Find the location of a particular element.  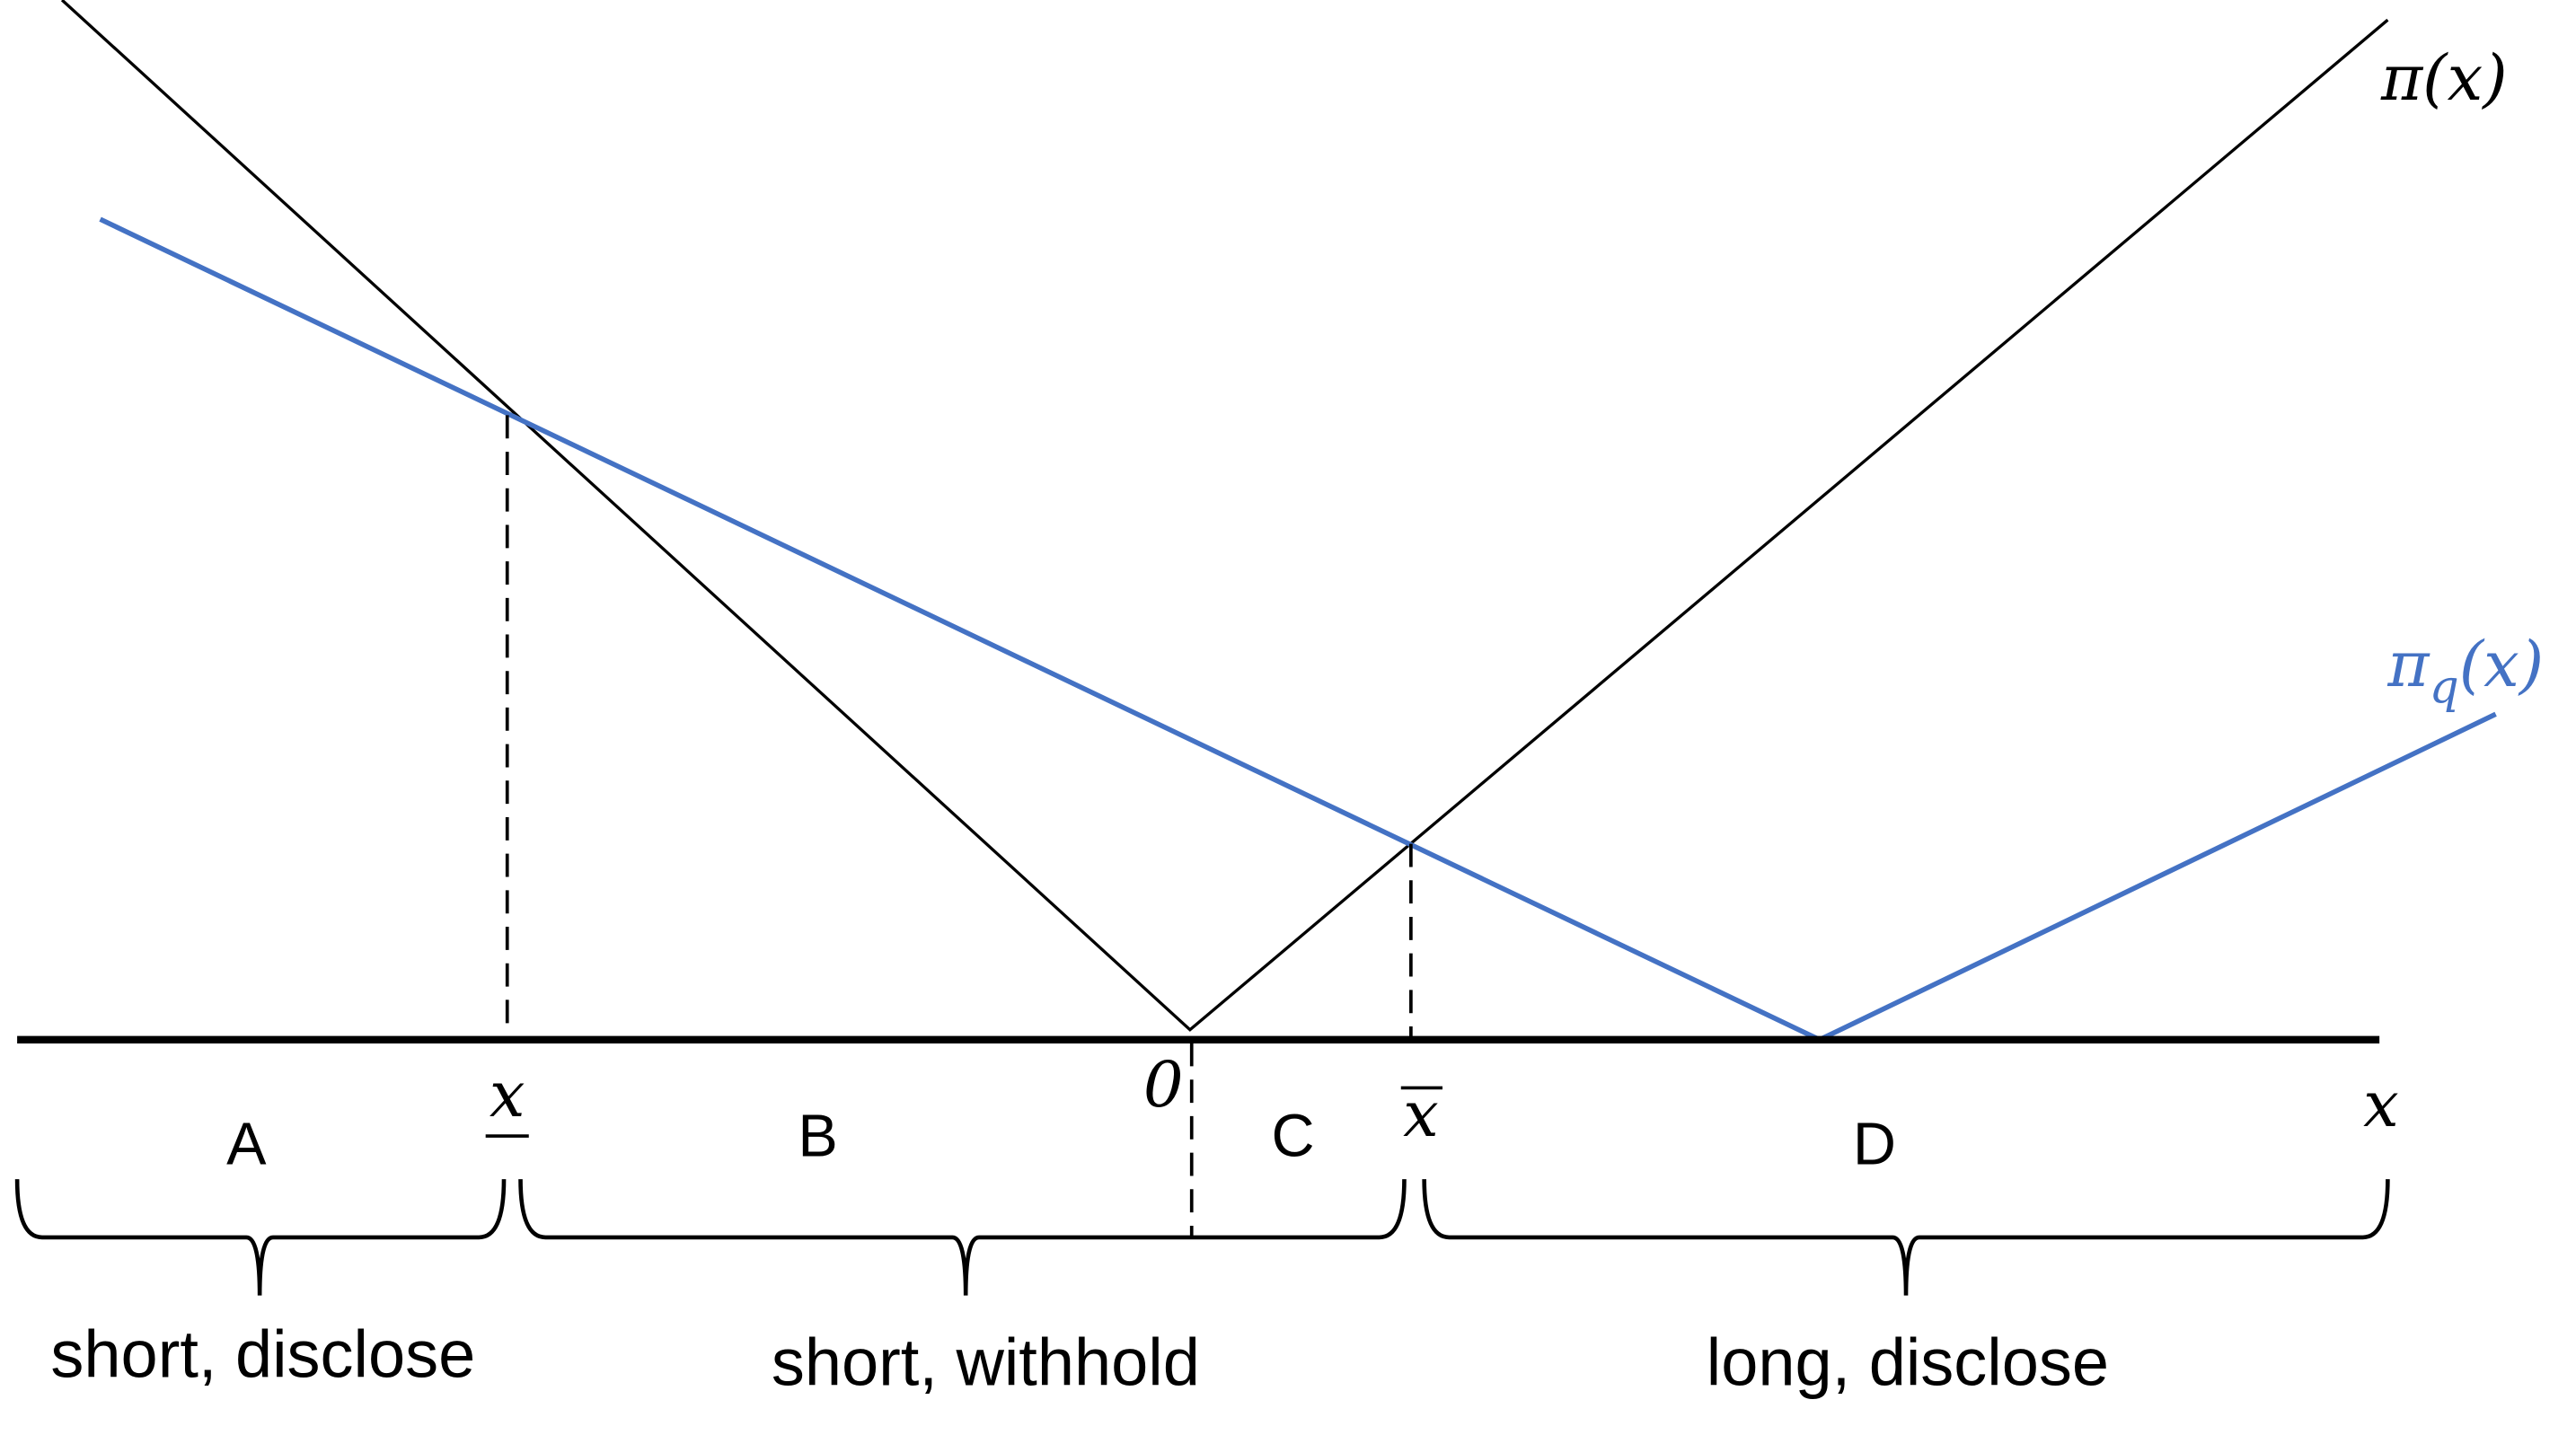

group-label: short, disclose is located at coordinates (262, 1353).